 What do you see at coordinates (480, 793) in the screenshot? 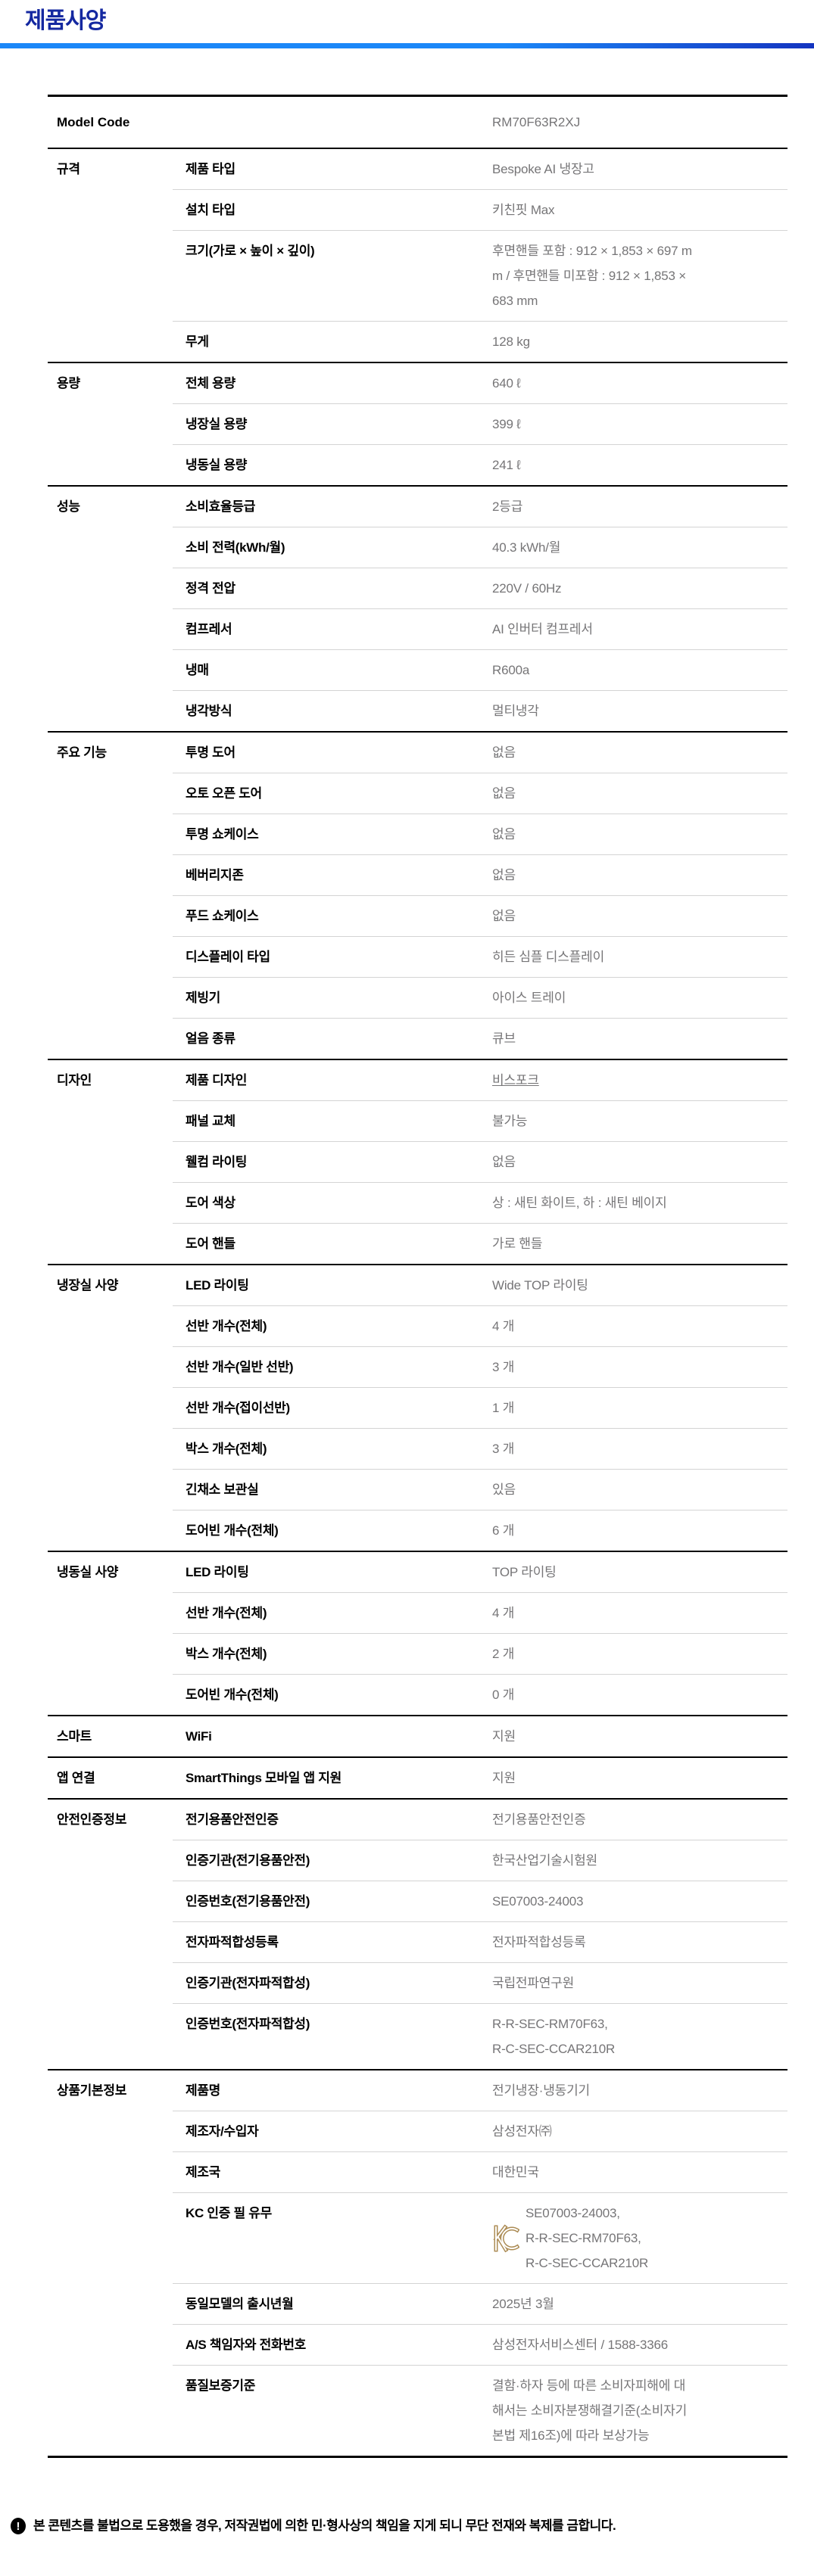
I see `spec-row: 오토 오픈 도어 없음` at bounding box center [480, 793].